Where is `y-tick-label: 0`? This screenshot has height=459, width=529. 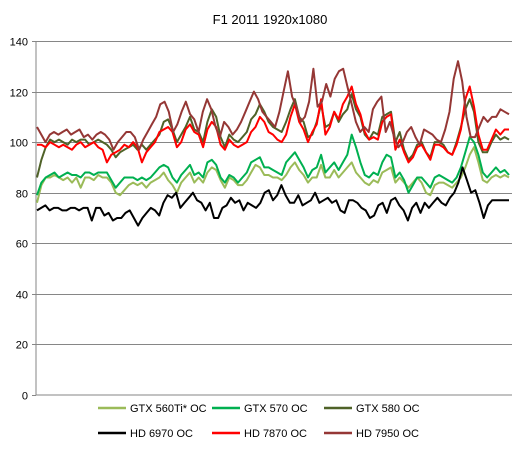 y-tick-label: 0 is located at coordinates (25, 397).